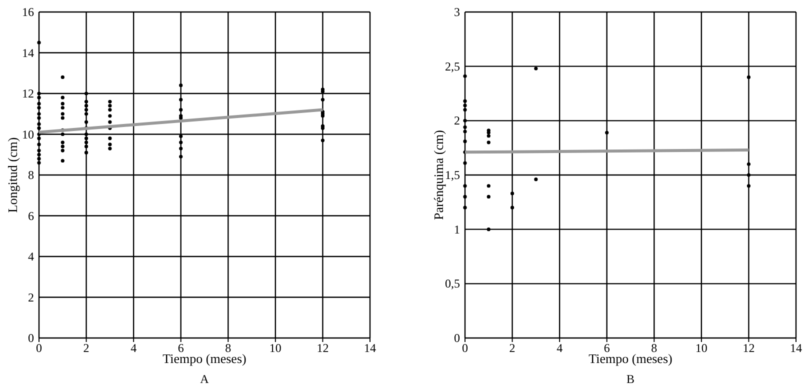 This screenshot has height=390, width=808. Describe the element at coordinates (205, 379) in the screenshot. I see `text: A` at that location.